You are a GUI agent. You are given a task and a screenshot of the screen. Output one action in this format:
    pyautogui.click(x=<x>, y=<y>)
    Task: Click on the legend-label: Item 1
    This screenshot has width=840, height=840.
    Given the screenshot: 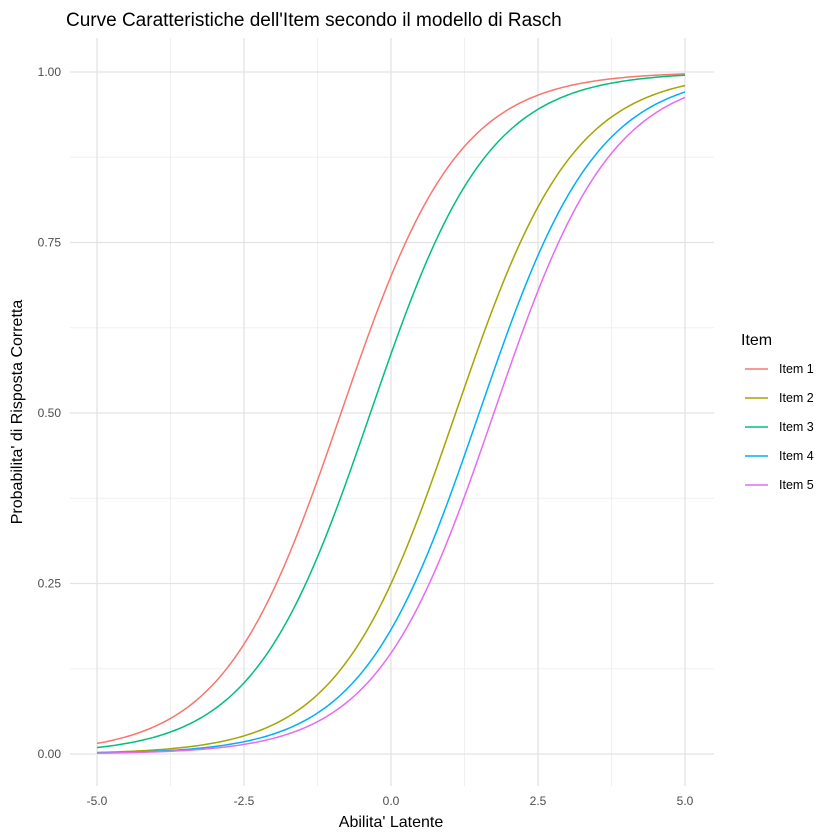 What is the action you would take?
    pyautogui.click(x=796, y=369)
    